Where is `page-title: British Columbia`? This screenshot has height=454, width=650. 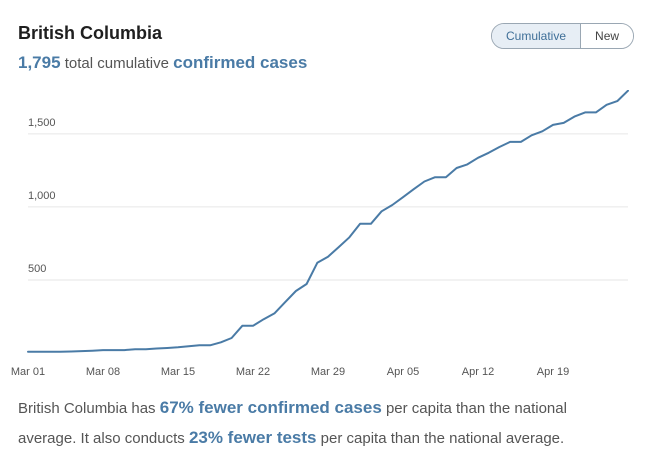
page-title: British Columbia is located at coordinates (90, 33).